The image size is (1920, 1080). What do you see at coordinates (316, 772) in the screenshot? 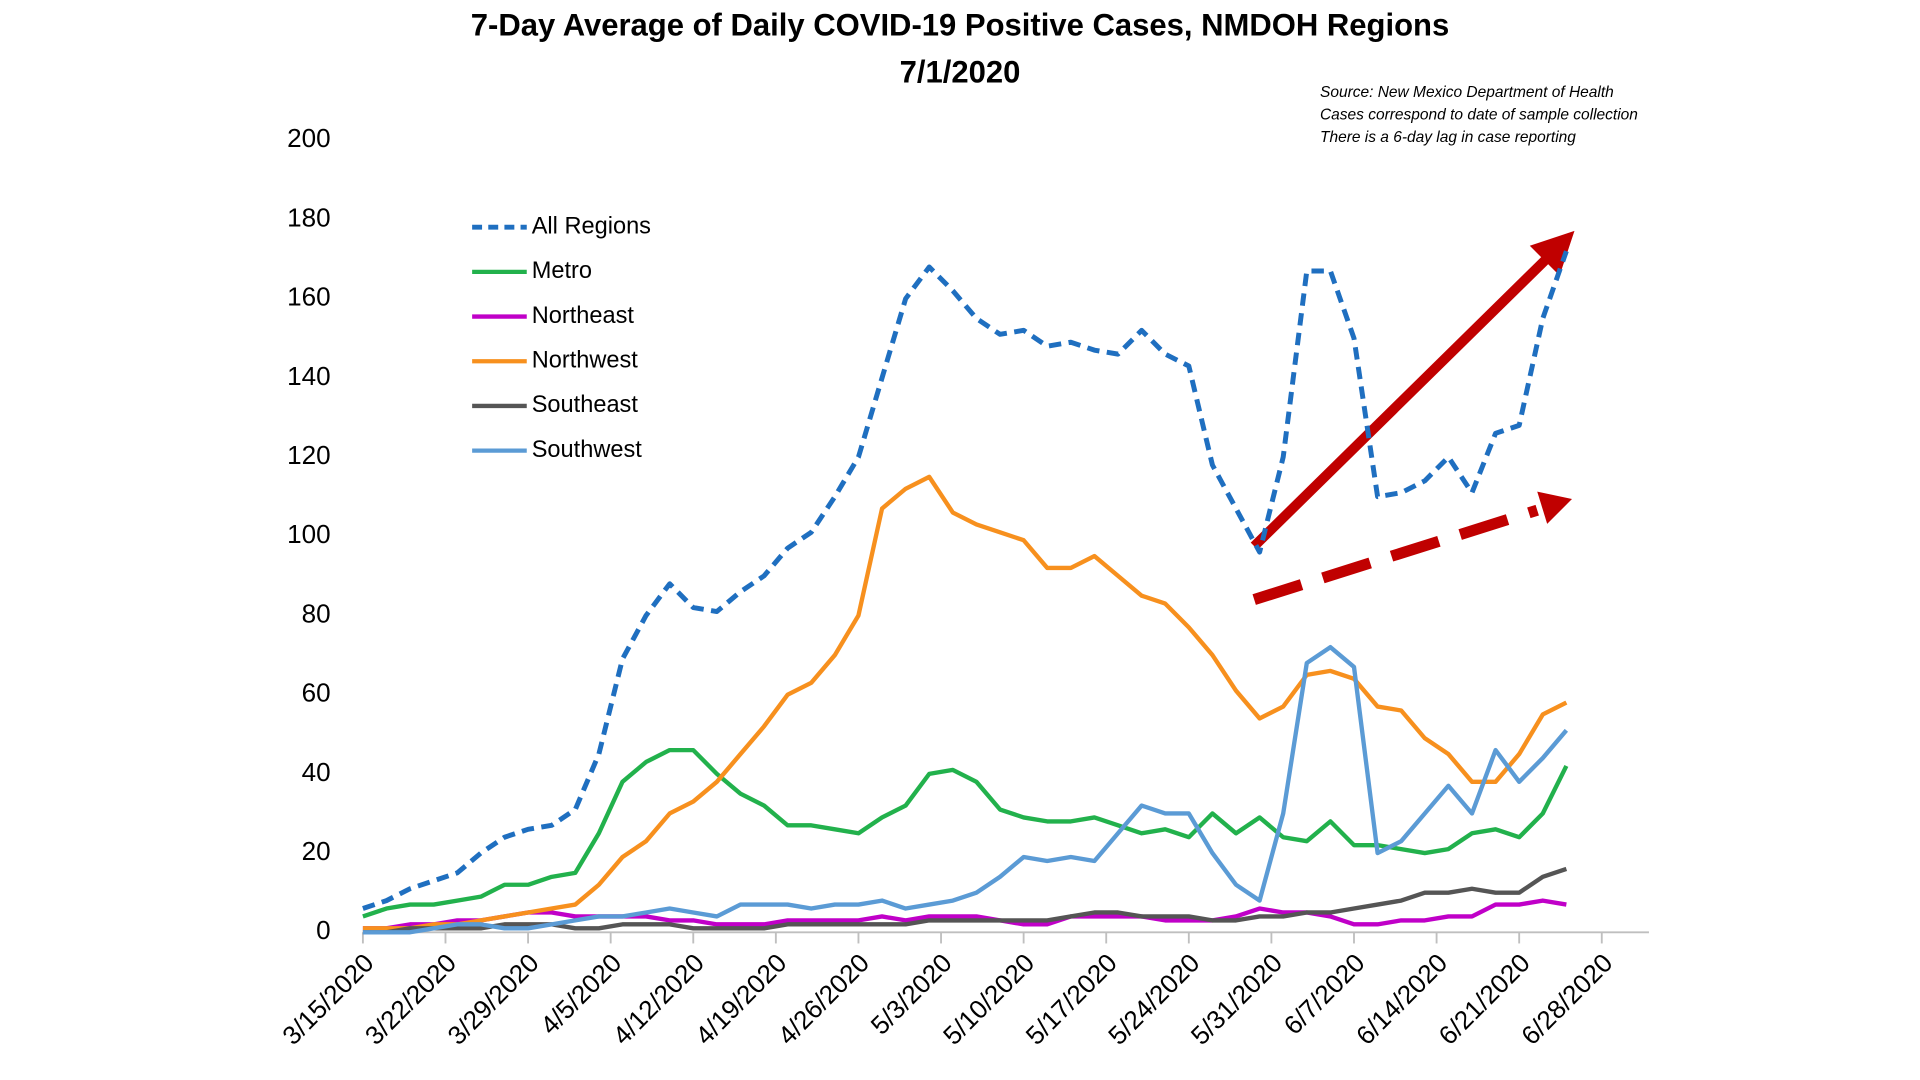
I see `y-tick-label: 40` at bounding box center [316, 772].